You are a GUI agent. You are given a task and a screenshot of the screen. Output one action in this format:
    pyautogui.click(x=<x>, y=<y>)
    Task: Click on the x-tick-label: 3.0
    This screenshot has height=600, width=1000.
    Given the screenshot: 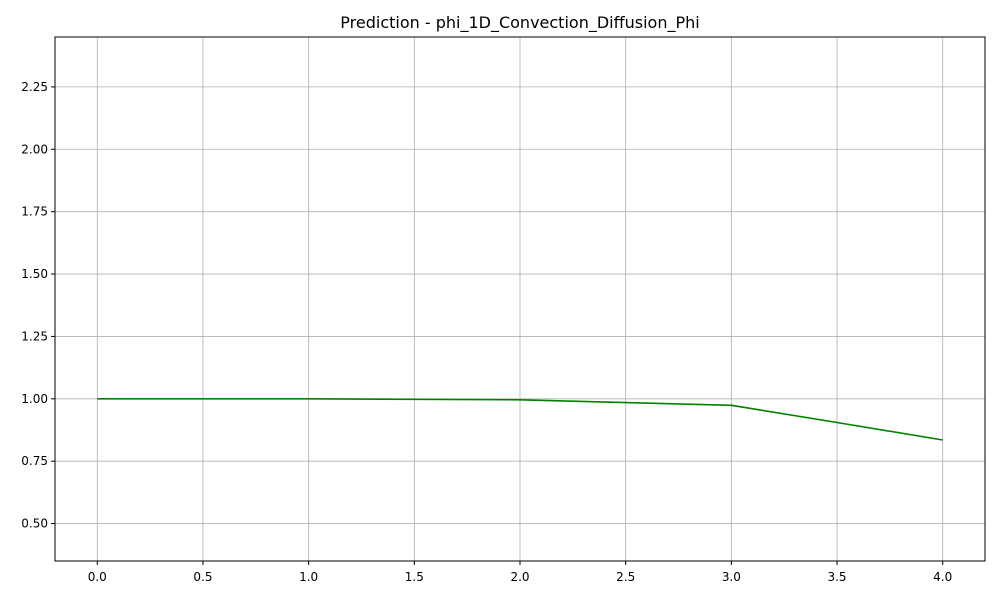 What is the action you would take?
    pyautogui.click(x=731, y=577)
    